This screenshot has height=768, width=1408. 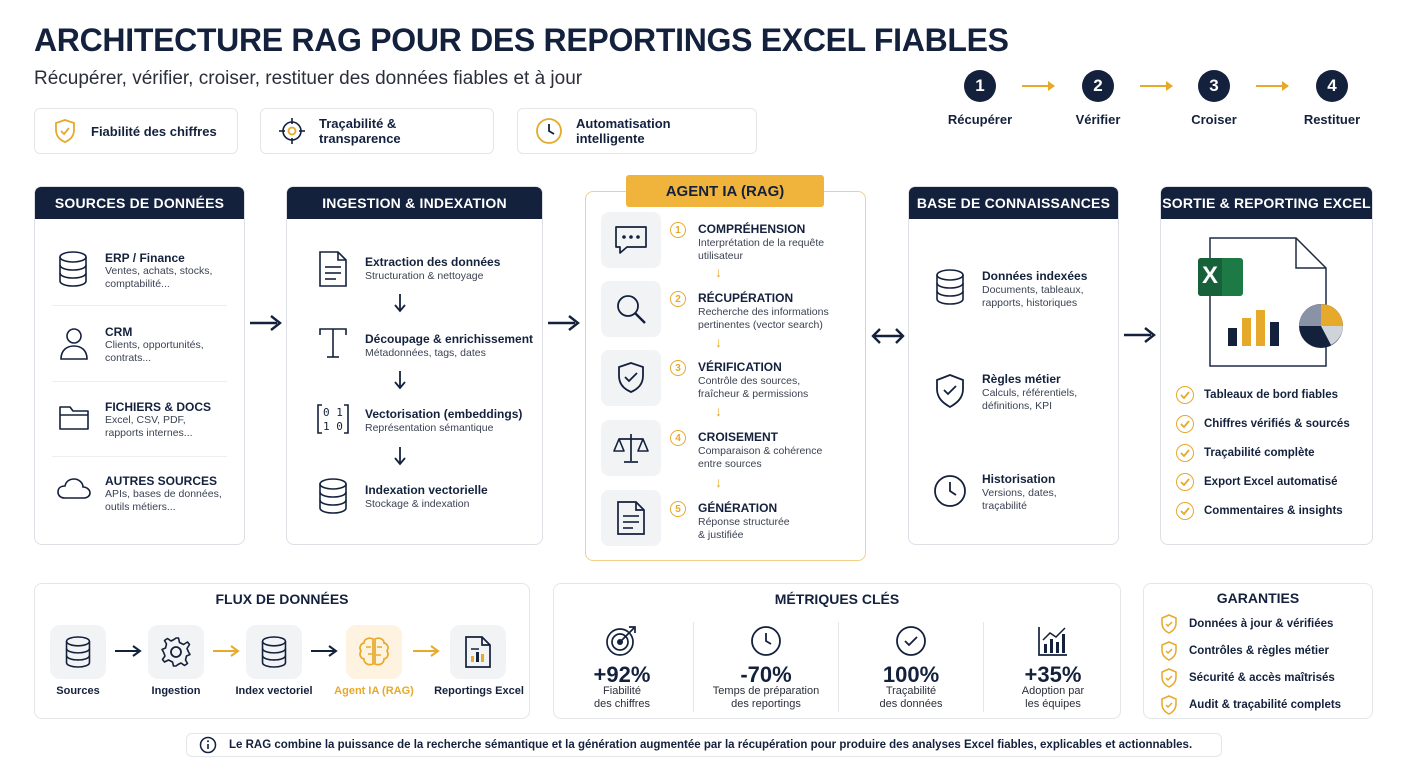 I want to click on knowledge-title: Données indexées, so click(x=1035, y=276).